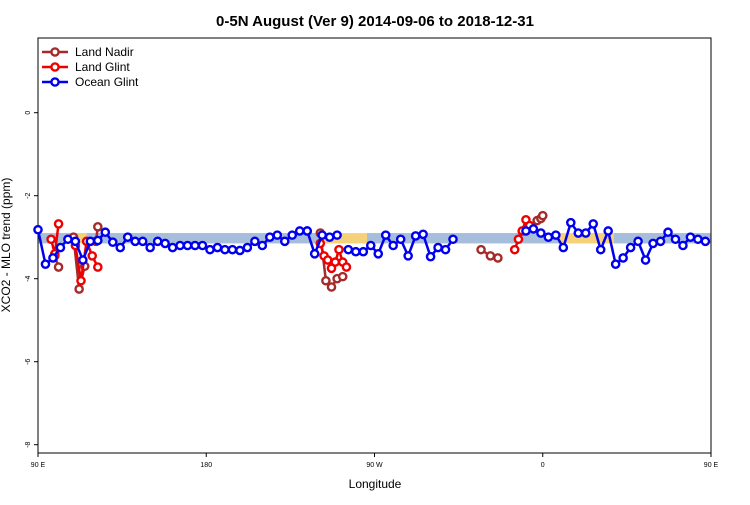  I want to click on x-axis-label: Longitude, so click(375, 484).